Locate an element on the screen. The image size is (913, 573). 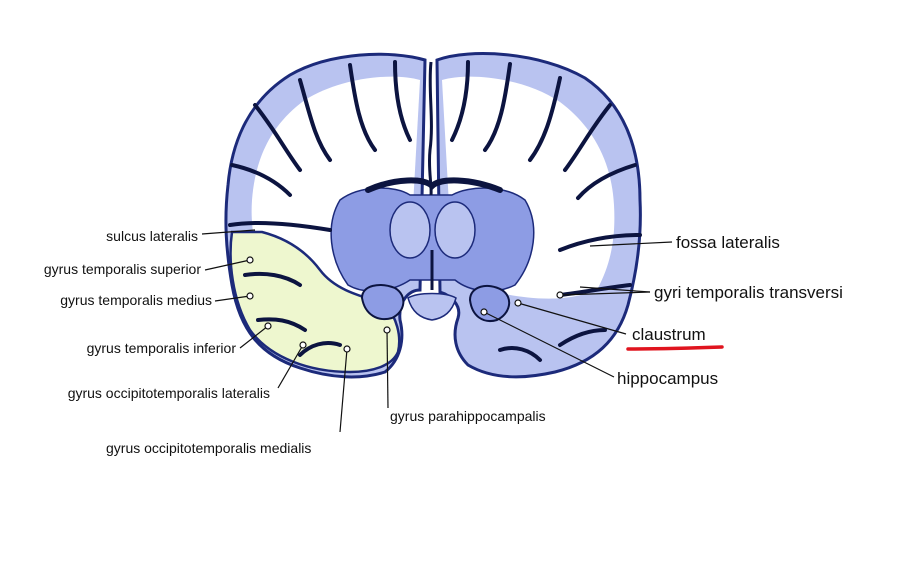
label-gyrus-parahippocampalis: gyrus parahippocampalis is located at coordinates (468, 416).